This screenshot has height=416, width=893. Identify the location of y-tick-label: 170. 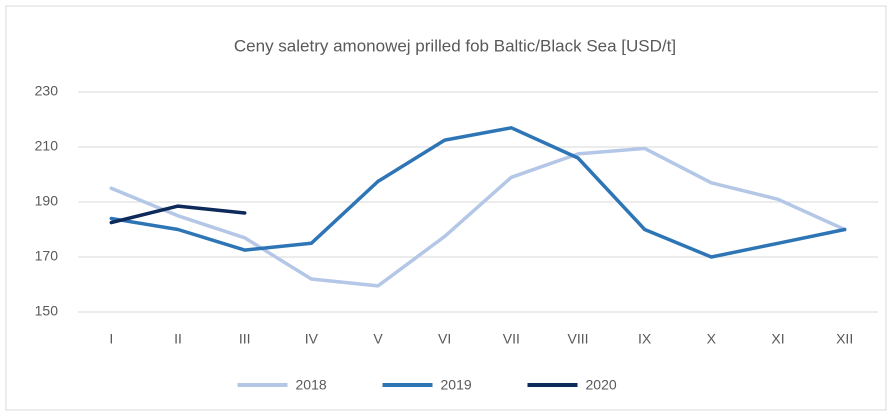
(47, 256).